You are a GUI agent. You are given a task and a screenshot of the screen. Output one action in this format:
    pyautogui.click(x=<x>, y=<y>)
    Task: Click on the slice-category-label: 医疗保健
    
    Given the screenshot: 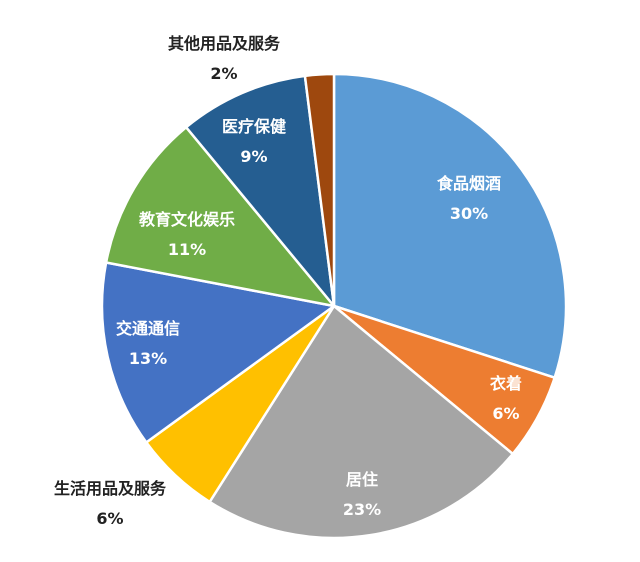 What is the action you would take?
    pyautogui.click(x=254, y=126)
    